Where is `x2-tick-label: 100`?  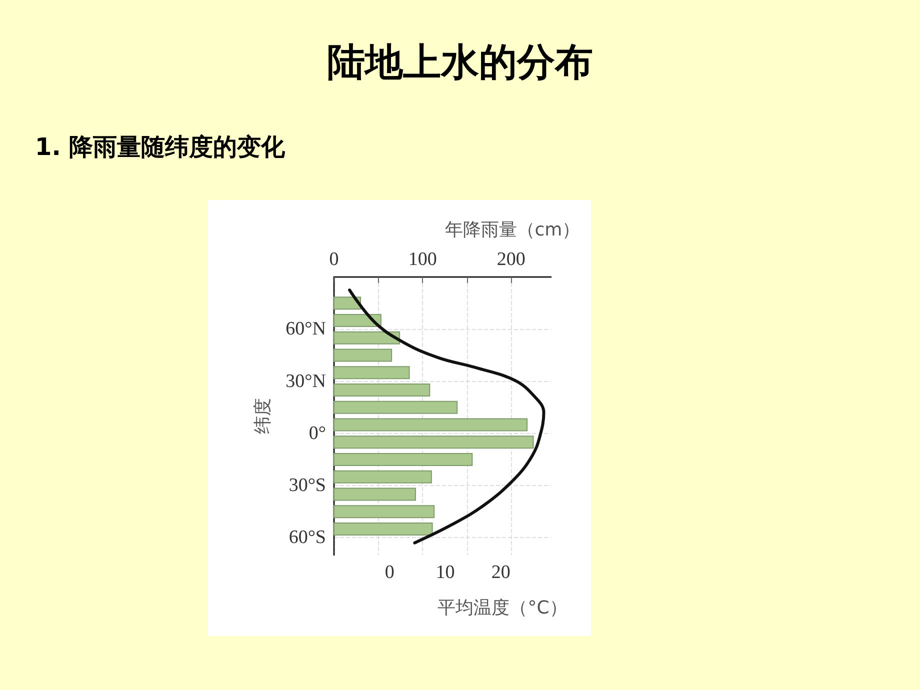
x2-tick-label: 100 is located at coordinates (422, 259).